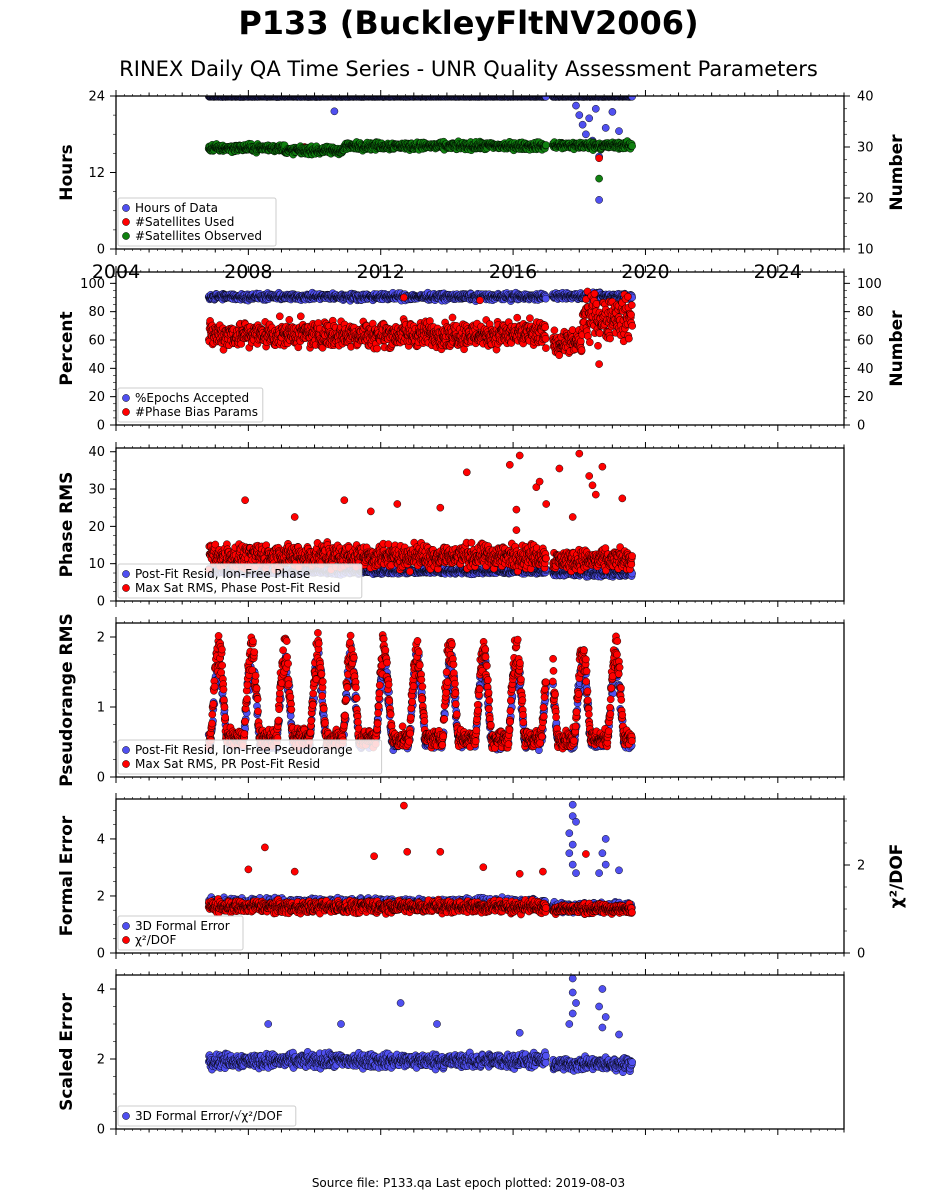  I want to click on panel-1-y-axis-left: 0 12 24 Hours, so click(86, 174).